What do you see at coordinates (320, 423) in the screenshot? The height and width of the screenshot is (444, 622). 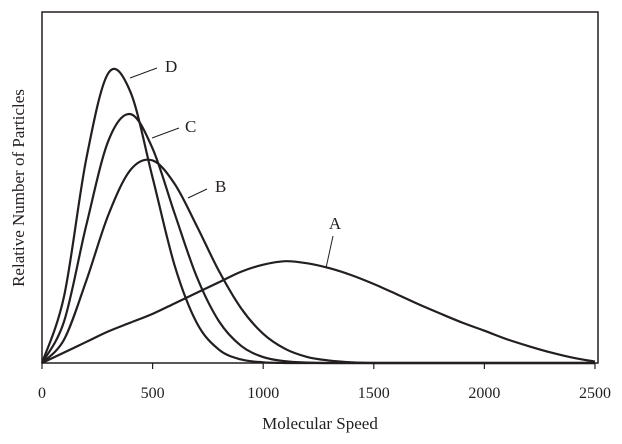 I see `x-axis-label: Molecular Speed` at bounding box center [320, 423].